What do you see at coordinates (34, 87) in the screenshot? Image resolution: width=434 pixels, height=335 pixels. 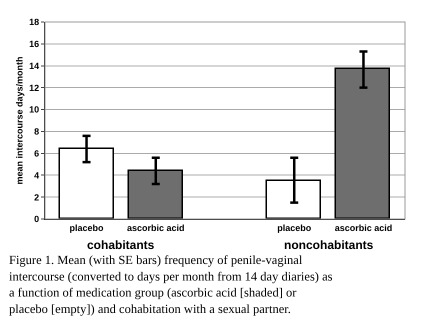 I see `y-tick-label: 12` at bounding box center [34, 87].